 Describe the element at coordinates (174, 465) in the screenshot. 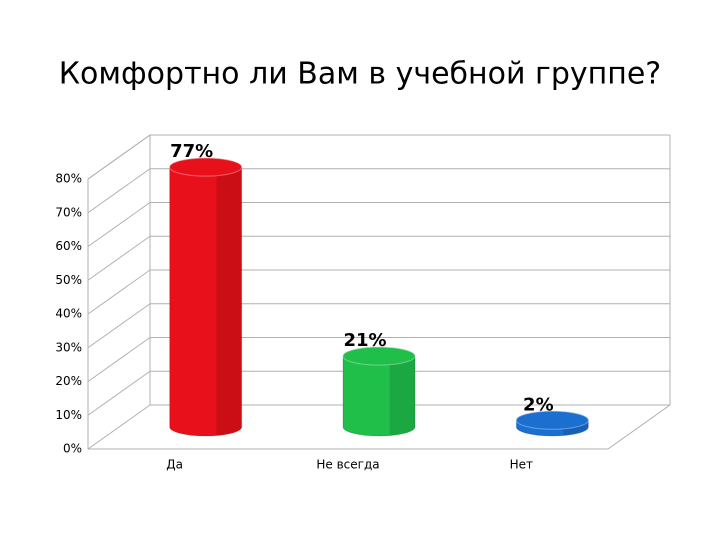

I see `x-tick-label: Да` at that location.